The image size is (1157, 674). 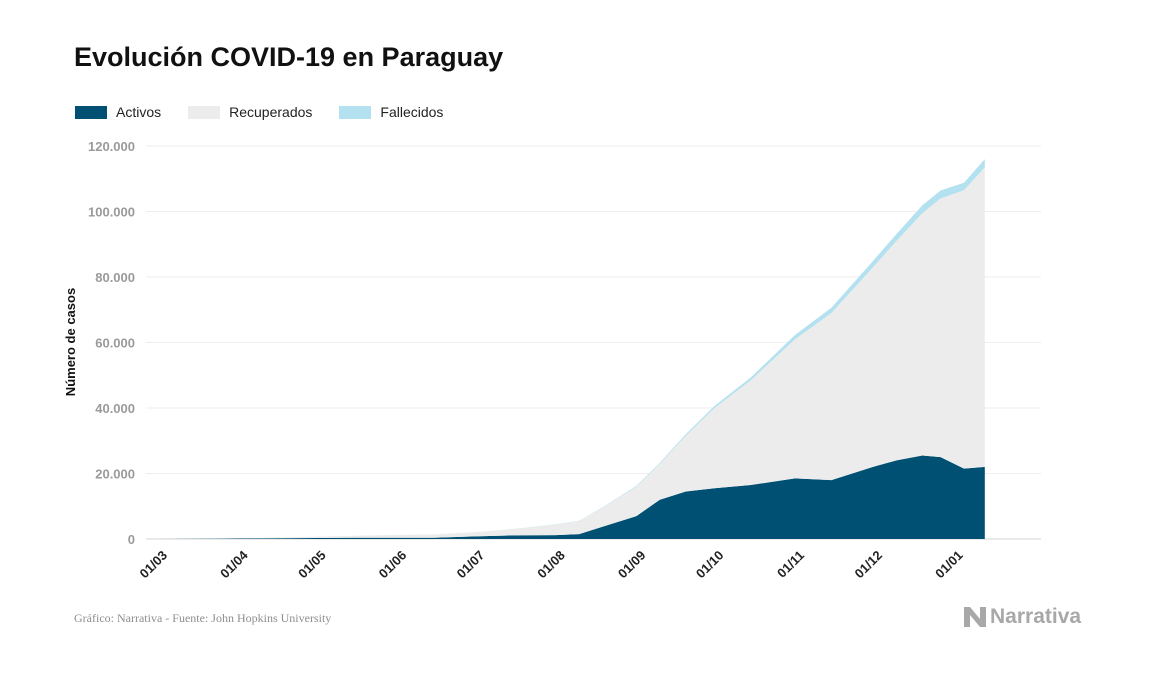 What do you see at coordinates (139, 112) in the screenshot?
I see `legend-label-activos: Activos` at bounding box center [139, 112].